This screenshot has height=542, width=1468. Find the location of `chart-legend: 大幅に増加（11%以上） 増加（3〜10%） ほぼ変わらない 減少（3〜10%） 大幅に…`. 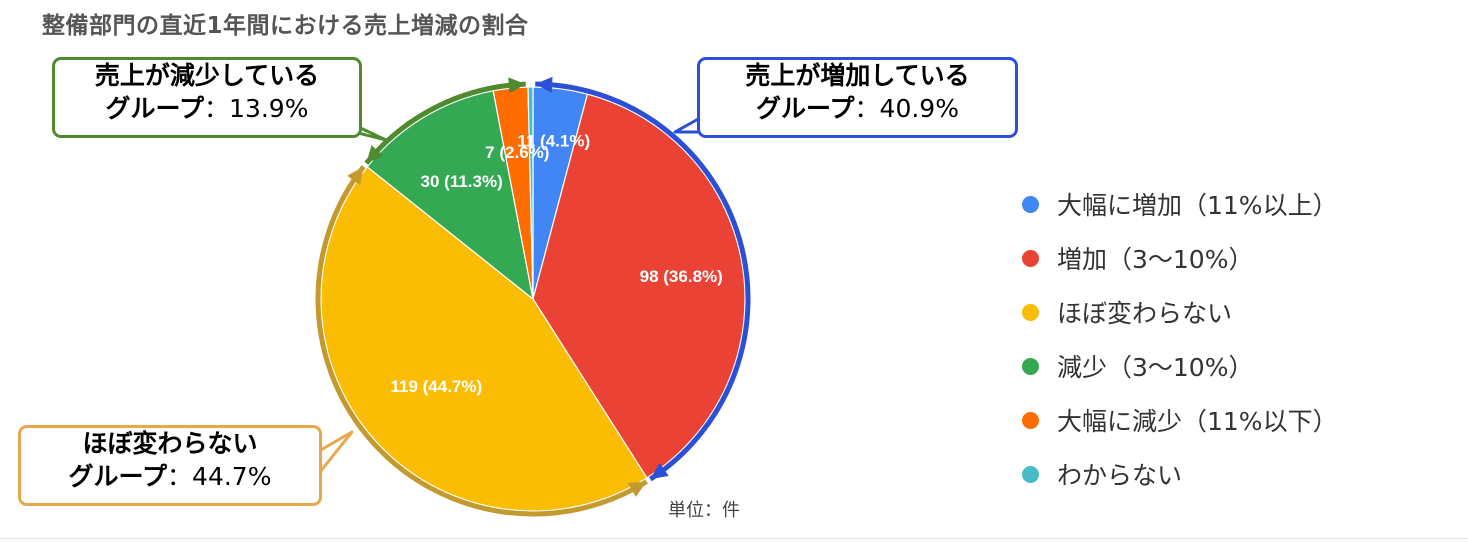

chart-legend: 大幅に増加（11%以上） 増加（3〜10%） ほぼ変わらない 減少（3〜10%） 大幅に… is located at coordinates (1180, 339).